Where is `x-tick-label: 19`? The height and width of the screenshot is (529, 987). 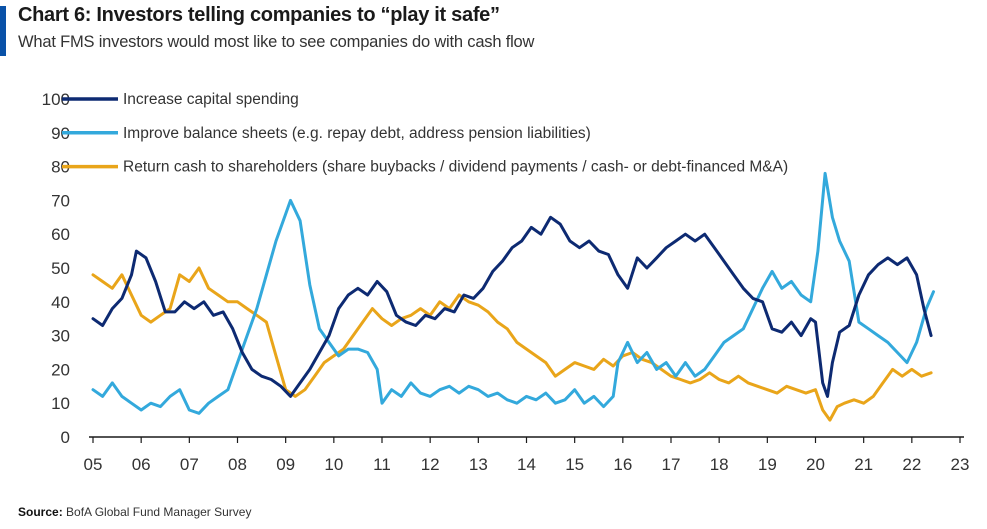
x-tick-label: 19 is located at coordinates (767, 464).